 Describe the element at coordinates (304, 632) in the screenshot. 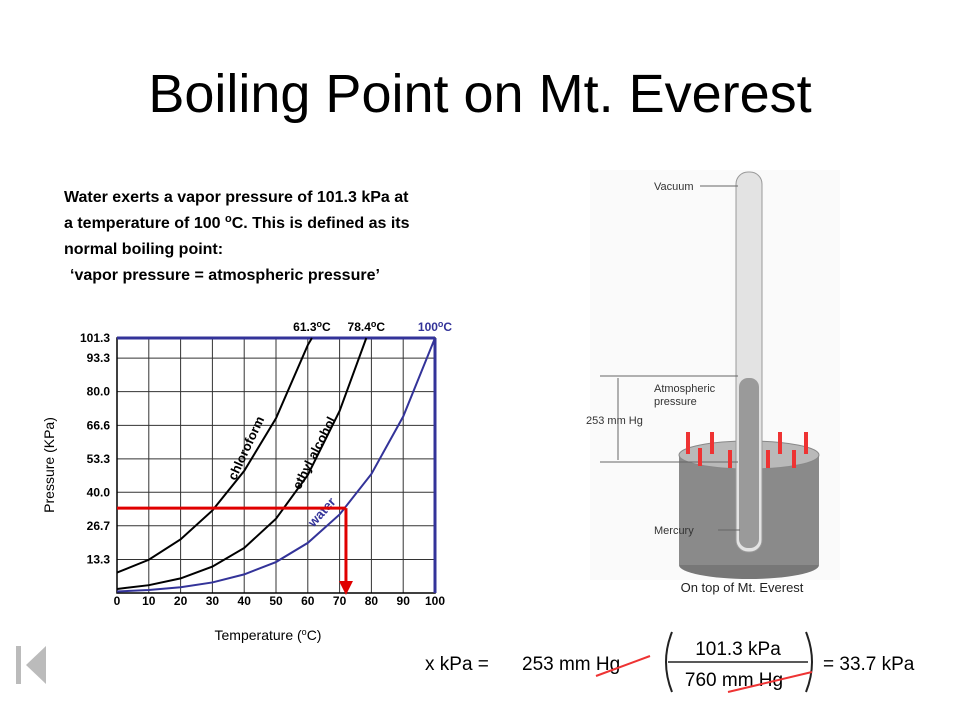

I see `x-axis-label-sup: o` at that location.